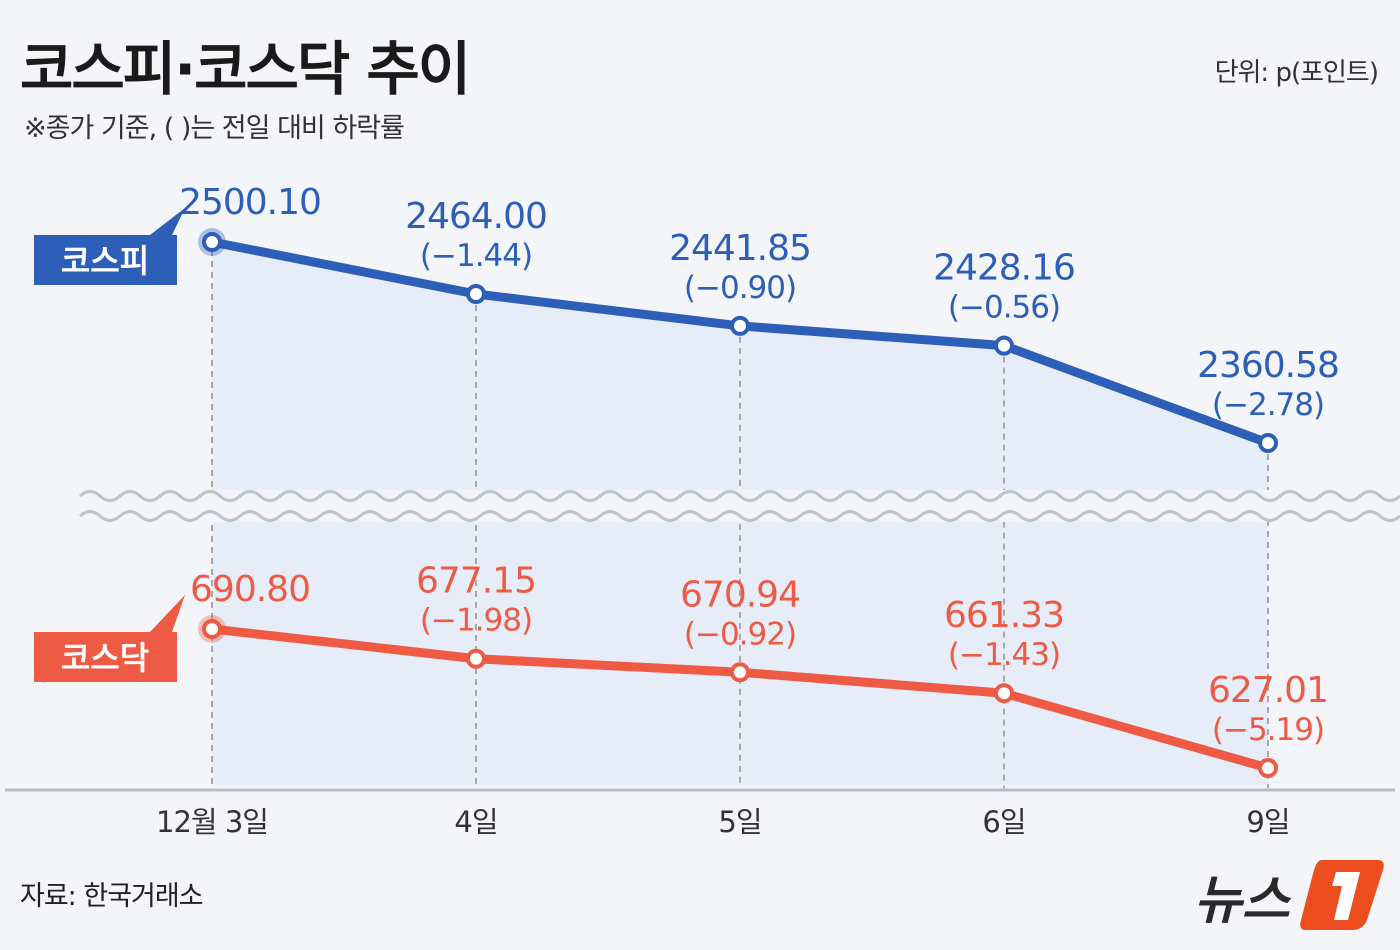  I want to click on value-label: 670.94, so click(740, 594).